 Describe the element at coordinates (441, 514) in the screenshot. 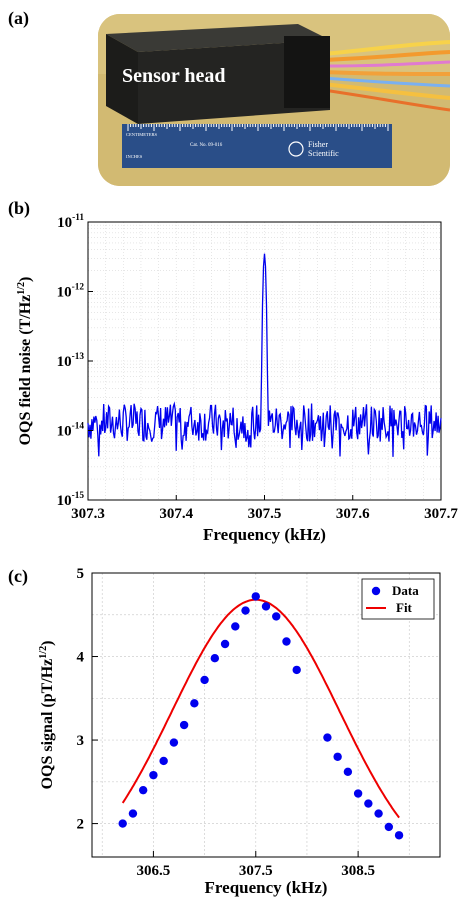

I see `x-tick-label: 307.7` at that location.